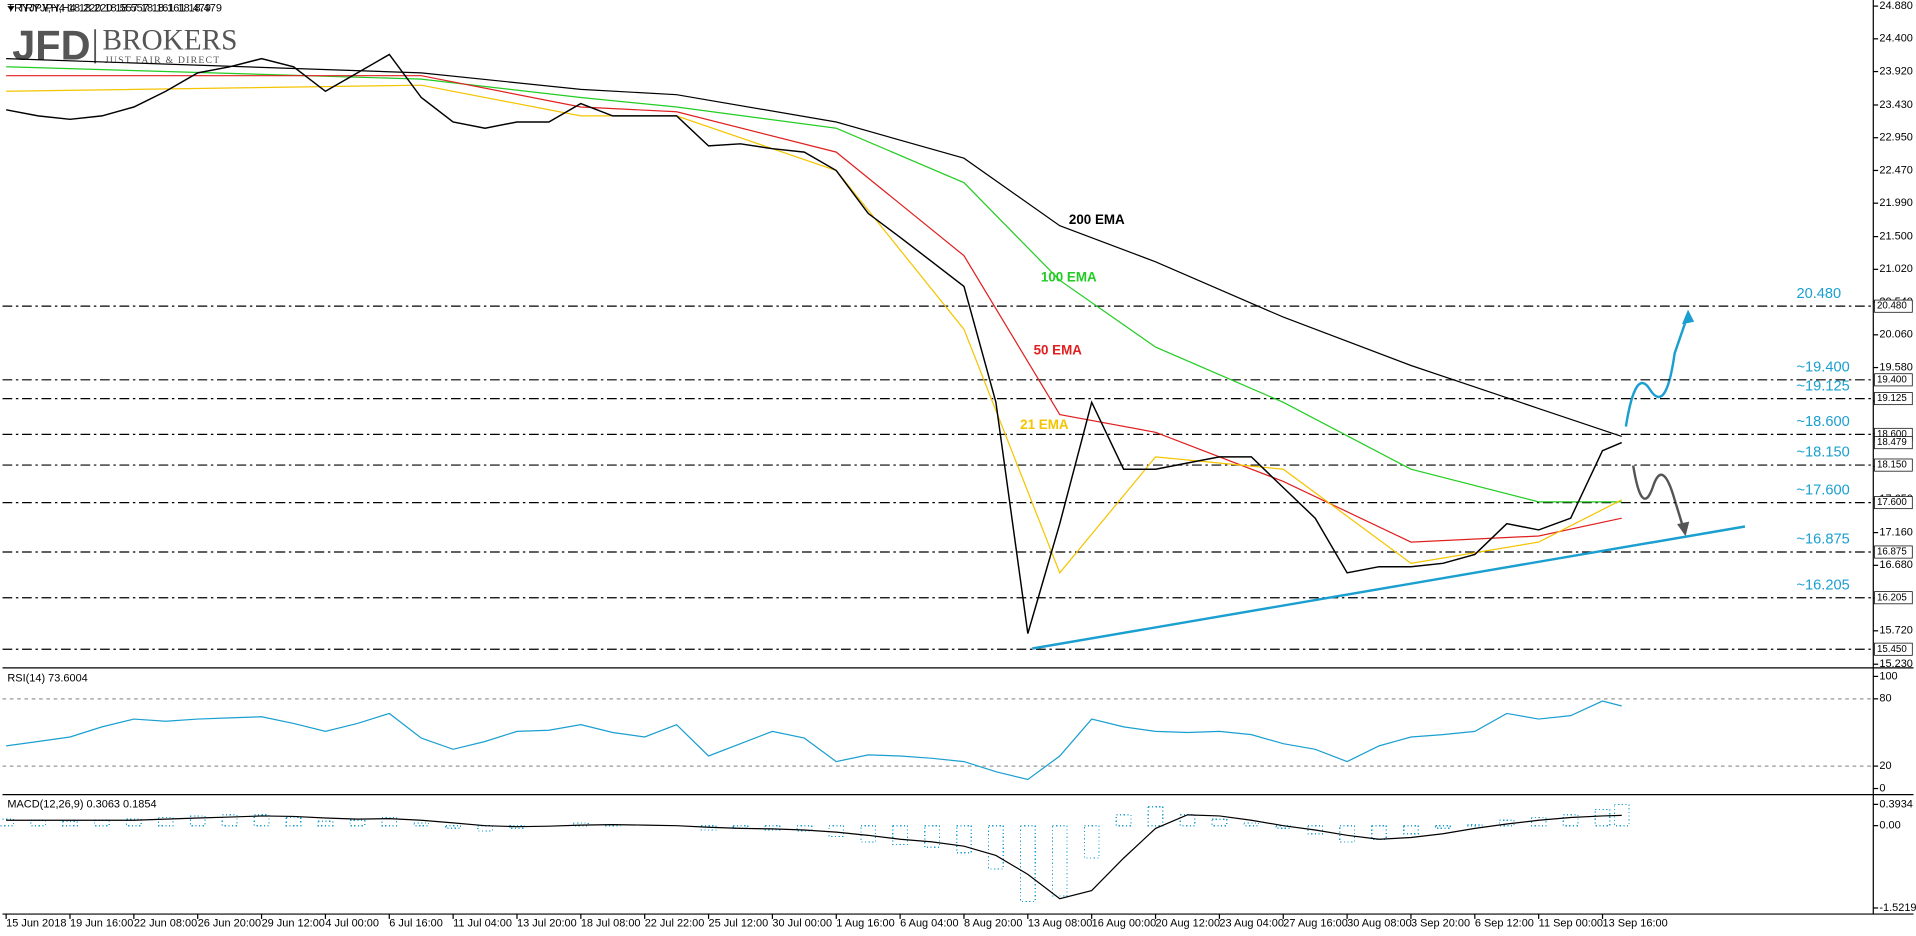 The height and width of the screenshot is (936, 1916). I want to click on price-tag-label: 16.875, so click(1892, 552).